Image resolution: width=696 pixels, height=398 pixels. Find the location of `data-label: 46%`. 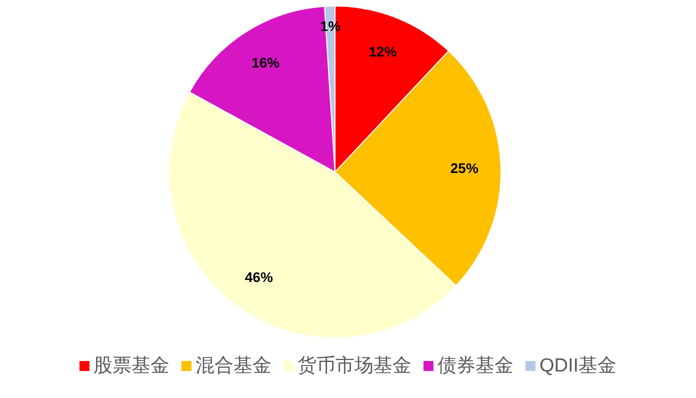

data-label: 46% is located at coordinates (259, 276).